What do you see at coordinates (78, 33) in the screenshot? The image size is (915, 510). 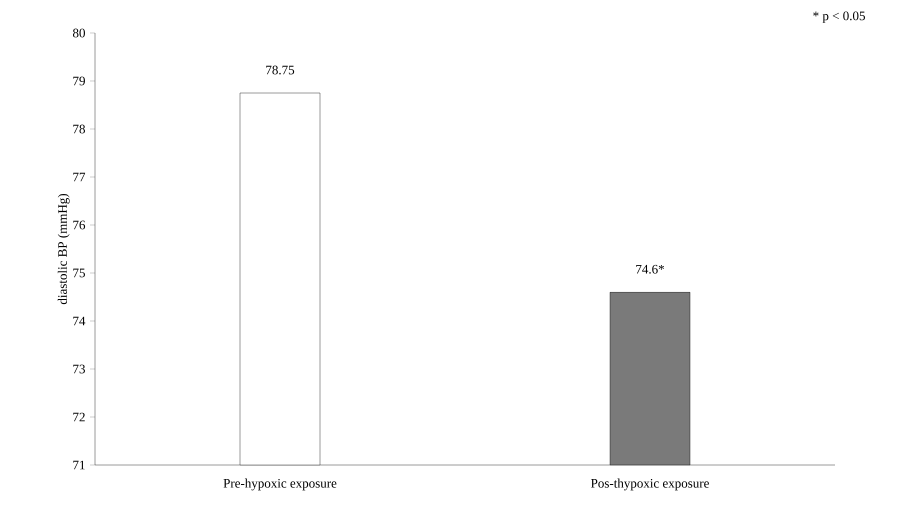 I see `y-tick-label: 80` at bounding box center [78, 33].